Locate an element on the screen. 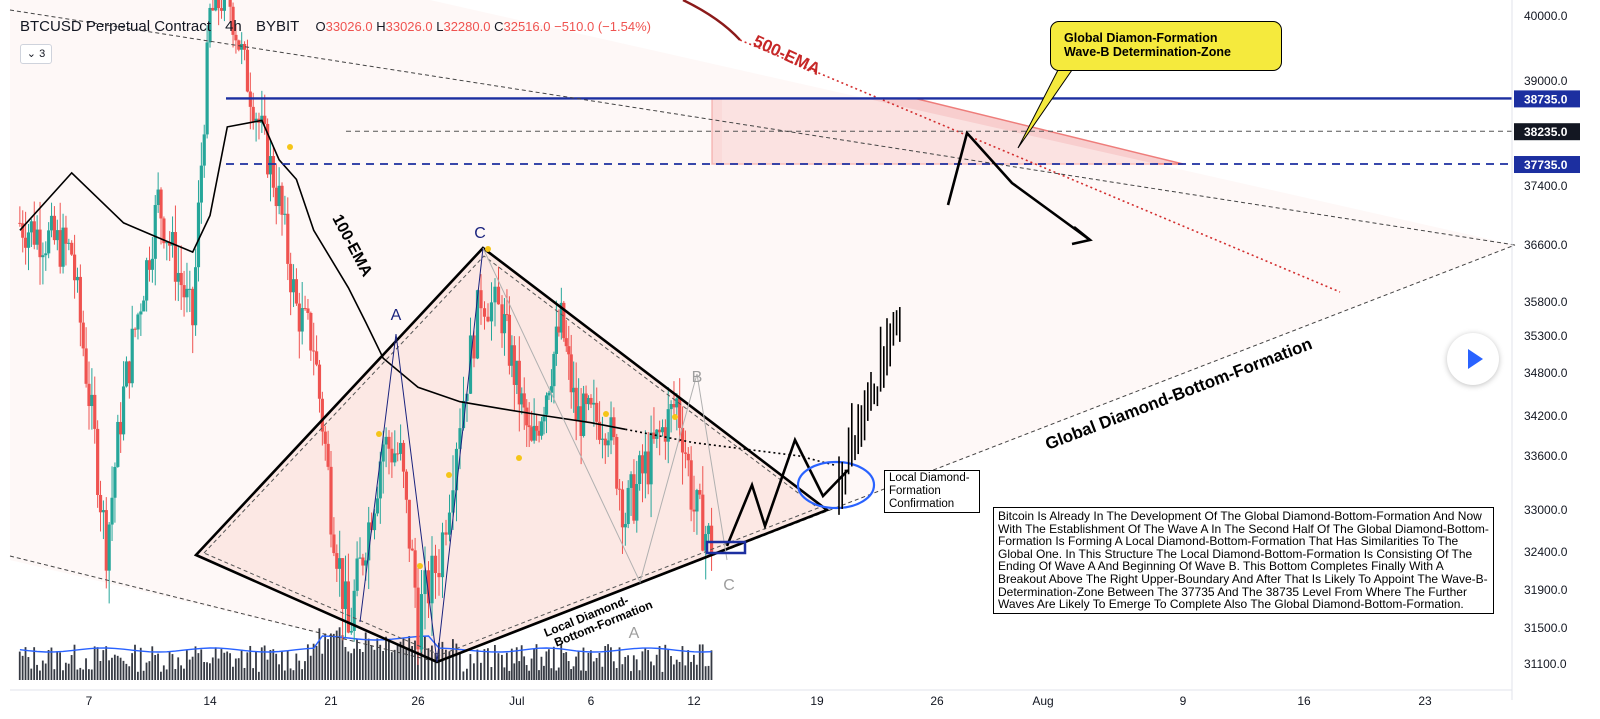  play-button is located at coordinates (1473, 359).